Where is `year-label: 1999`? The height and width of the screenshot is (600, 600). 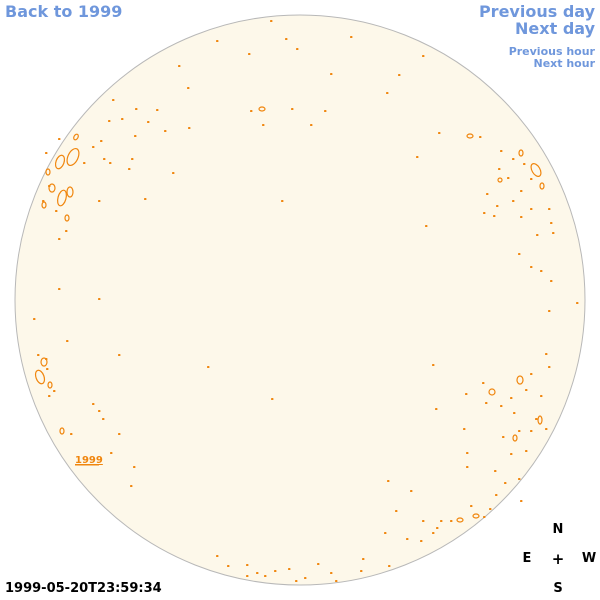 year-label: 1999 is located at coordinates (89, 460).